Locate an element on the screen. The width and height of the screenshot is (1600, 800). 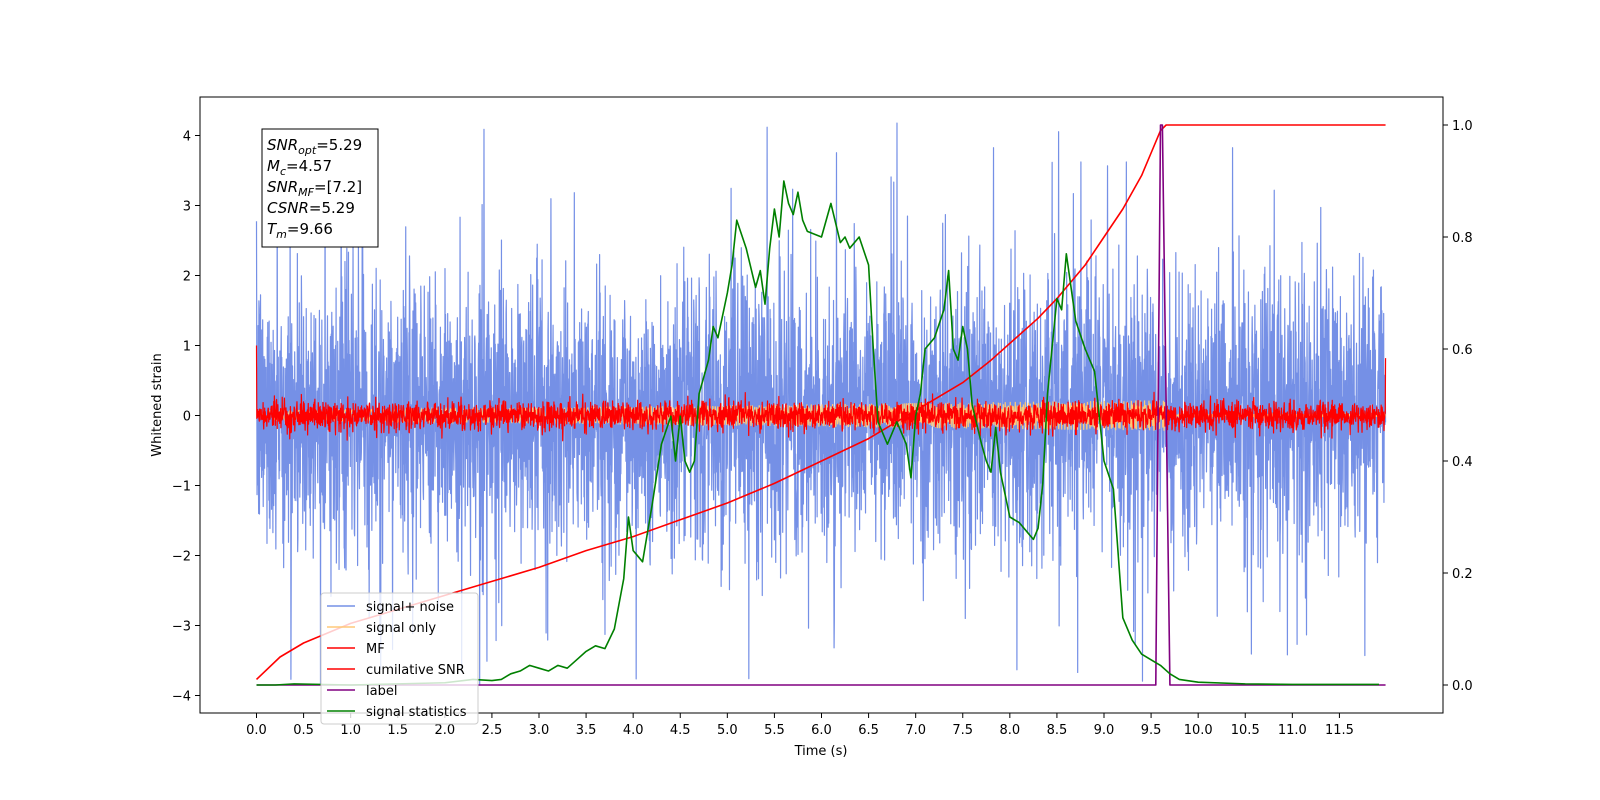
x-tick-label: 10.0 is located at coordinates (1198, 730).